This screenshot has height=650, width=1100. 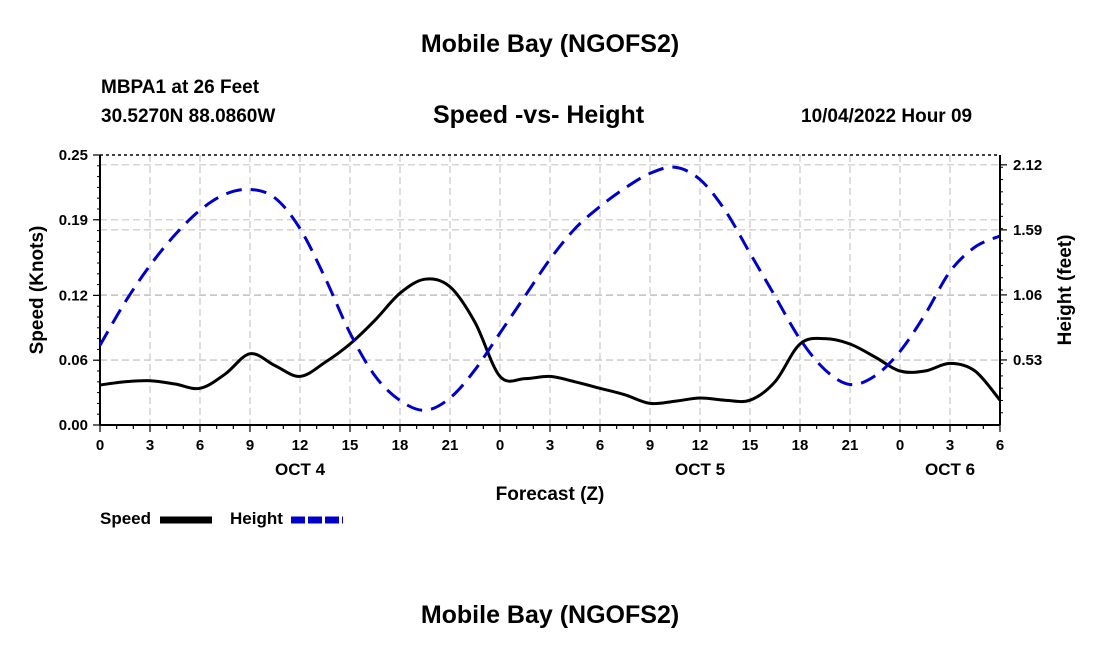 I want to click on y-right-tick-label: 0.53, so click(x=1027, y=360).